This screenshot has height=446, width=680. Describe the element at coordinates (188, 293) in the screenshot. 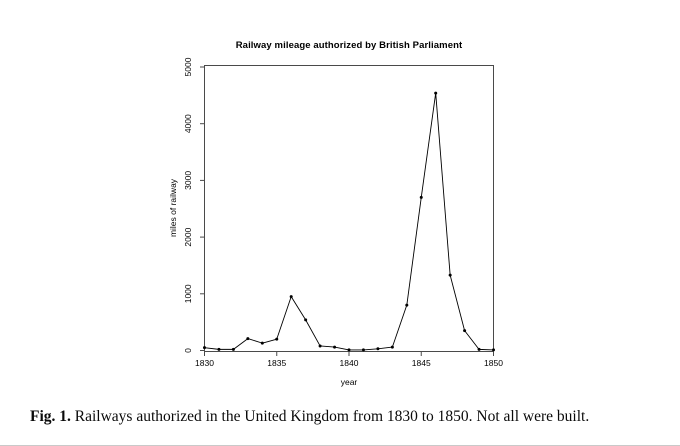

I see `y-tick-label: 1000` at that location.